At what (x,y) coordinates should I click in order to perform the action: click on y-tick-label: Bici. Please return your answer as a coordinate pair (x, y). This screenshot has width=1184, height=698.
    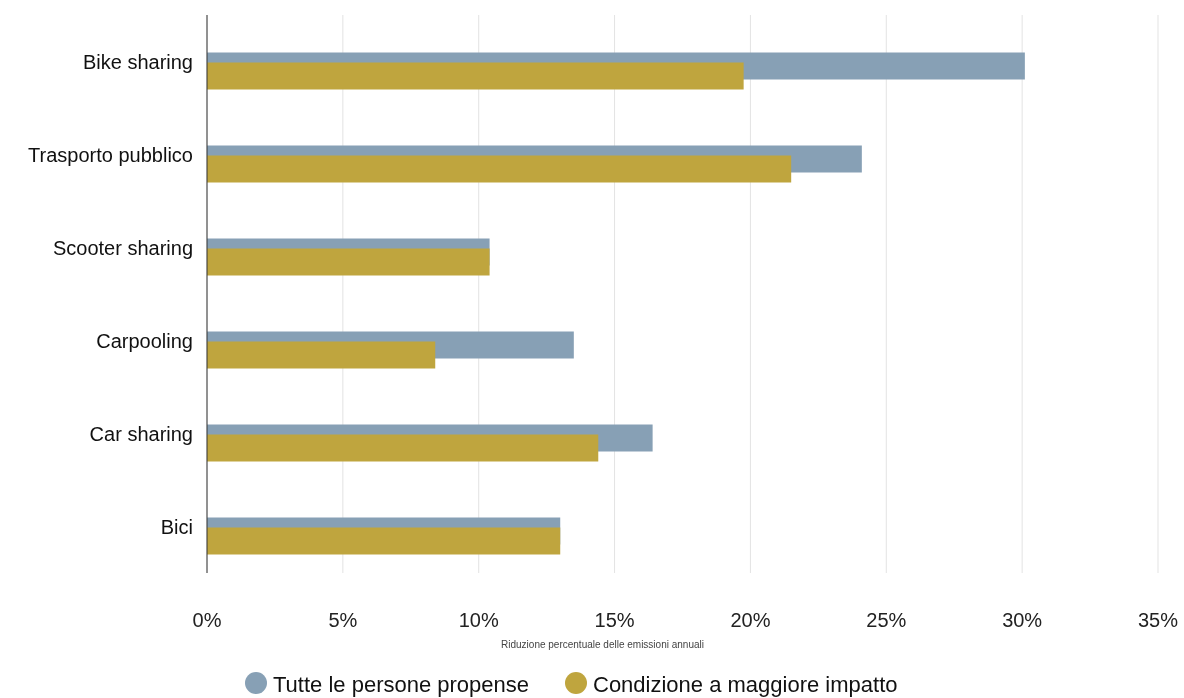
    Looking at the image, I should click on (176, 526).